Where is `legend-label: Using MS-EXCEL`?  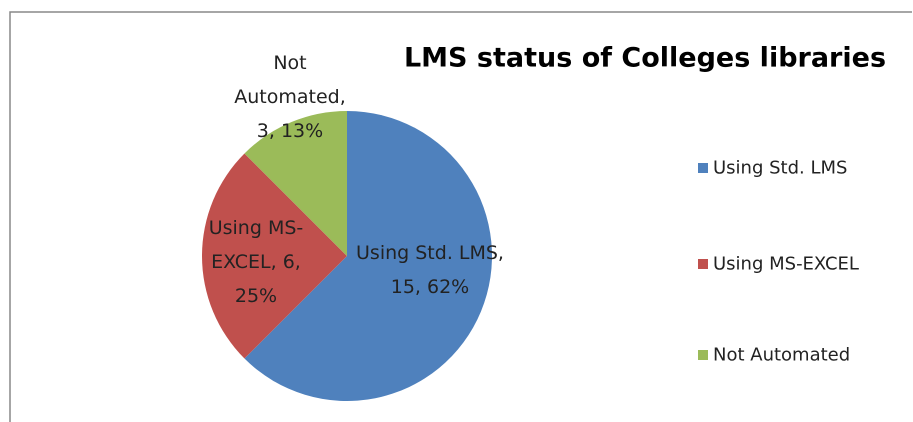 legend-label: Using MS-EXCEL is located at coordinates (786, 264).